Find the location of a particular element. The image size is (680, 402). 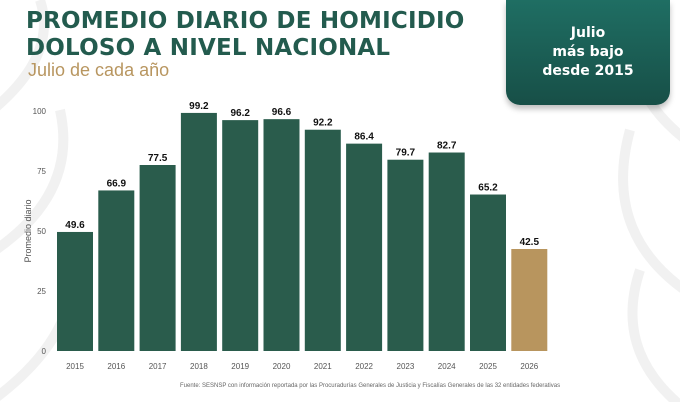

y-axis-label: Promedio diario is located at coordinates (28, 230).